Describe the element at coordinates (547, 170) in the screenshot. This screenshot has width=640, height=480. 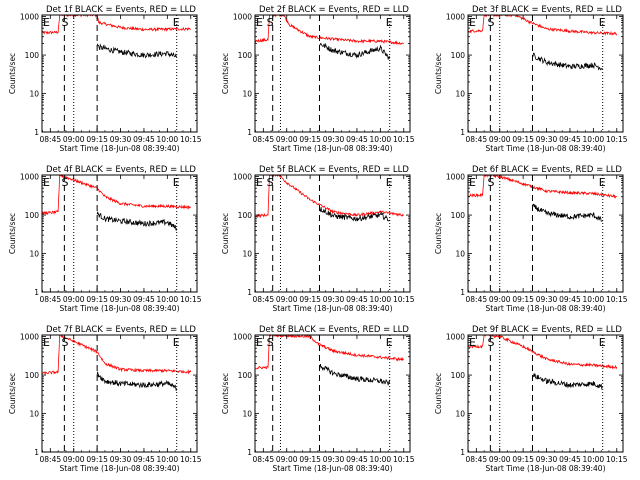
I see `panel-title: Det 6f BLACK = Events, RED = LLD` at that location.